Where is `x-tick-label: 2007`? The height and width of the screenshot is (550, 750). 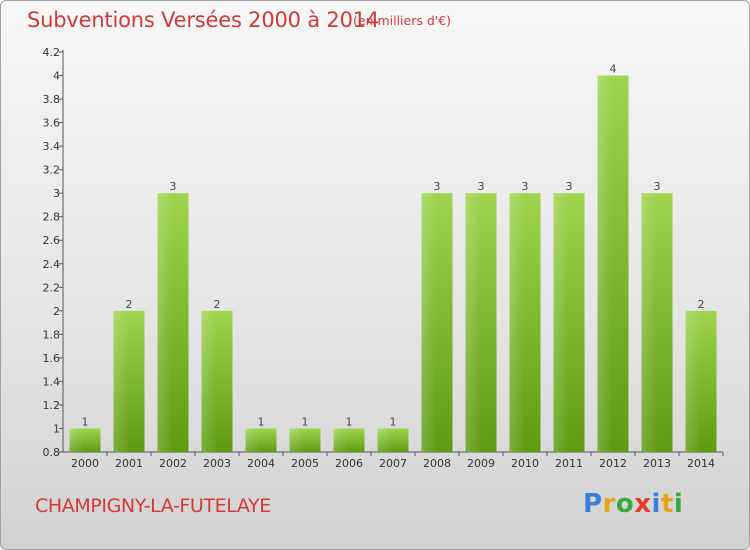 x-tick-label: 2007 is located at coordinates (393, 463).